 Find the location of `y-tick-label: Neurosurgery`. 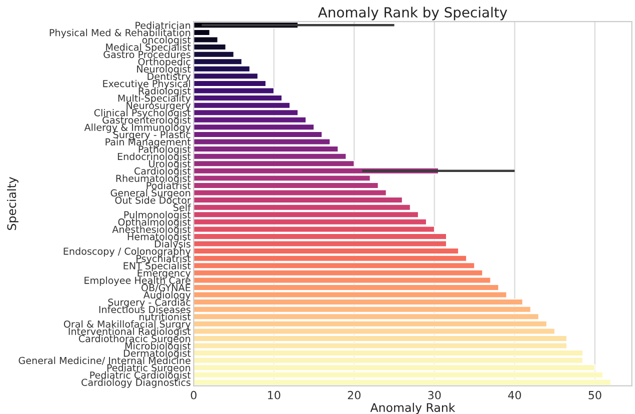

y-tick-label: Neurosurgery is located at coordinates (158, 106).